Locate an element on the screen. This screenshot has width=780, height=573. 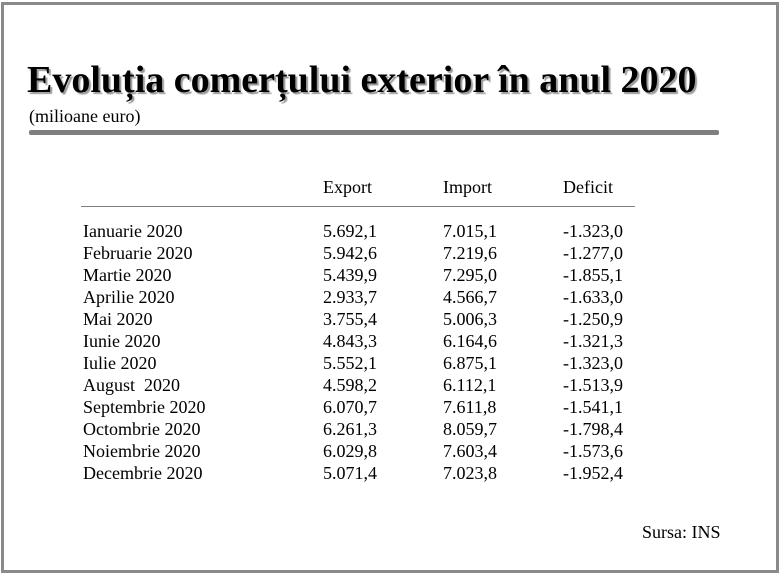
source-note: Sursa: INS is located at coordinates (681, 532).